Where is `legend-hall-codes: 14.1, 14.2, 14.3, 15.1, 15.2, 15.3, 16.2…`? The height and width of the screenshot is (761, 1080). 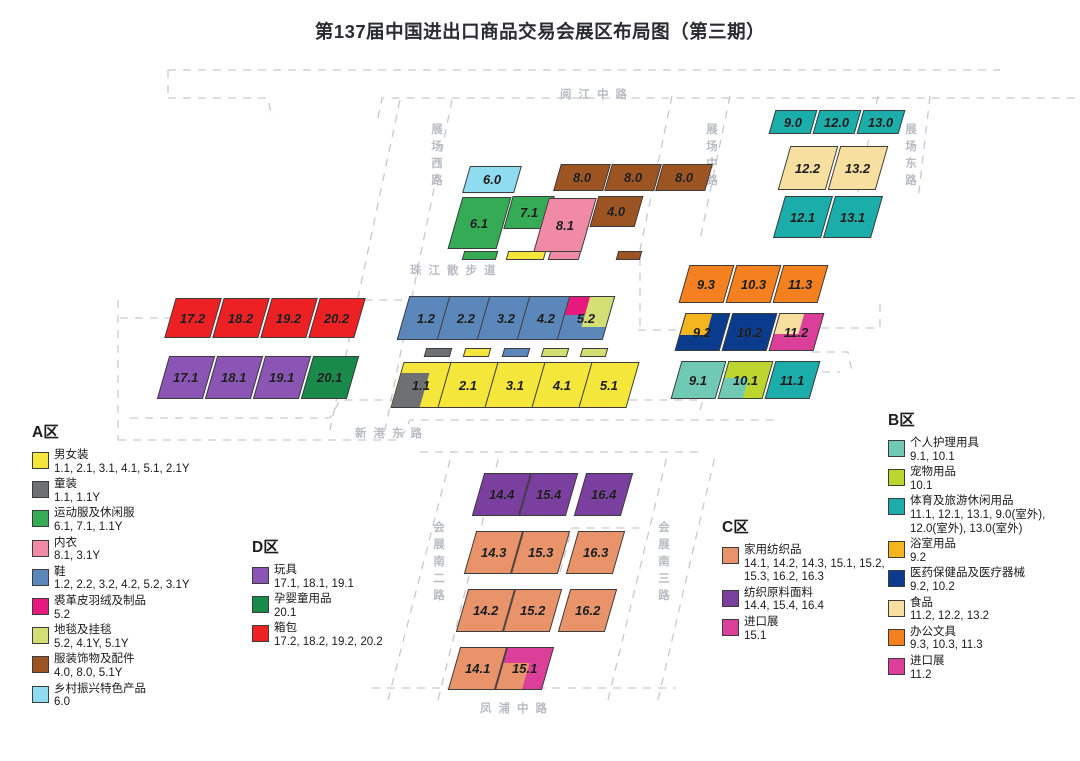
legend-hall-codes: 14.1, 14.2, 14.3, 15.1, 15.2, 15.3, 16.2… is located at coordinates (814, 570).